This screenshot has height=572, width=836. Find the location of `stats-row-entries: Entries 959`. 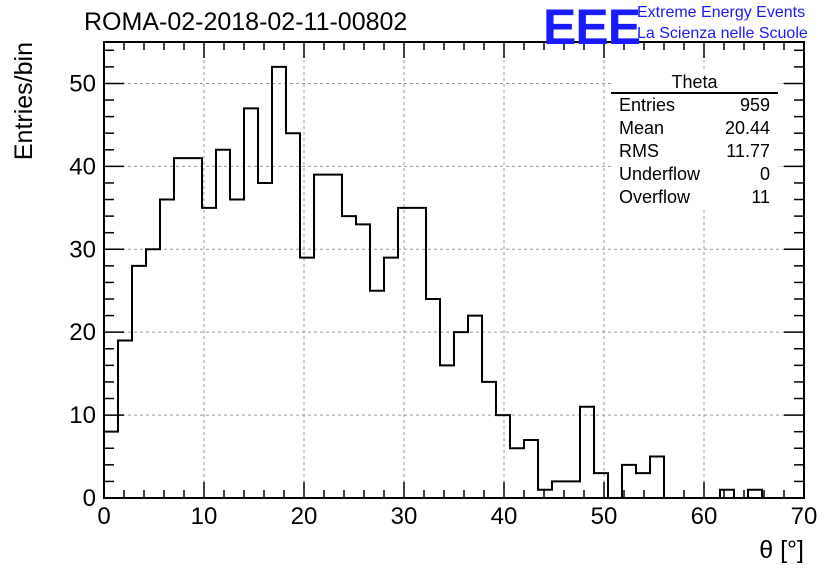

stats-row-entries: Entries 959 is located at coordinates (694, 105).